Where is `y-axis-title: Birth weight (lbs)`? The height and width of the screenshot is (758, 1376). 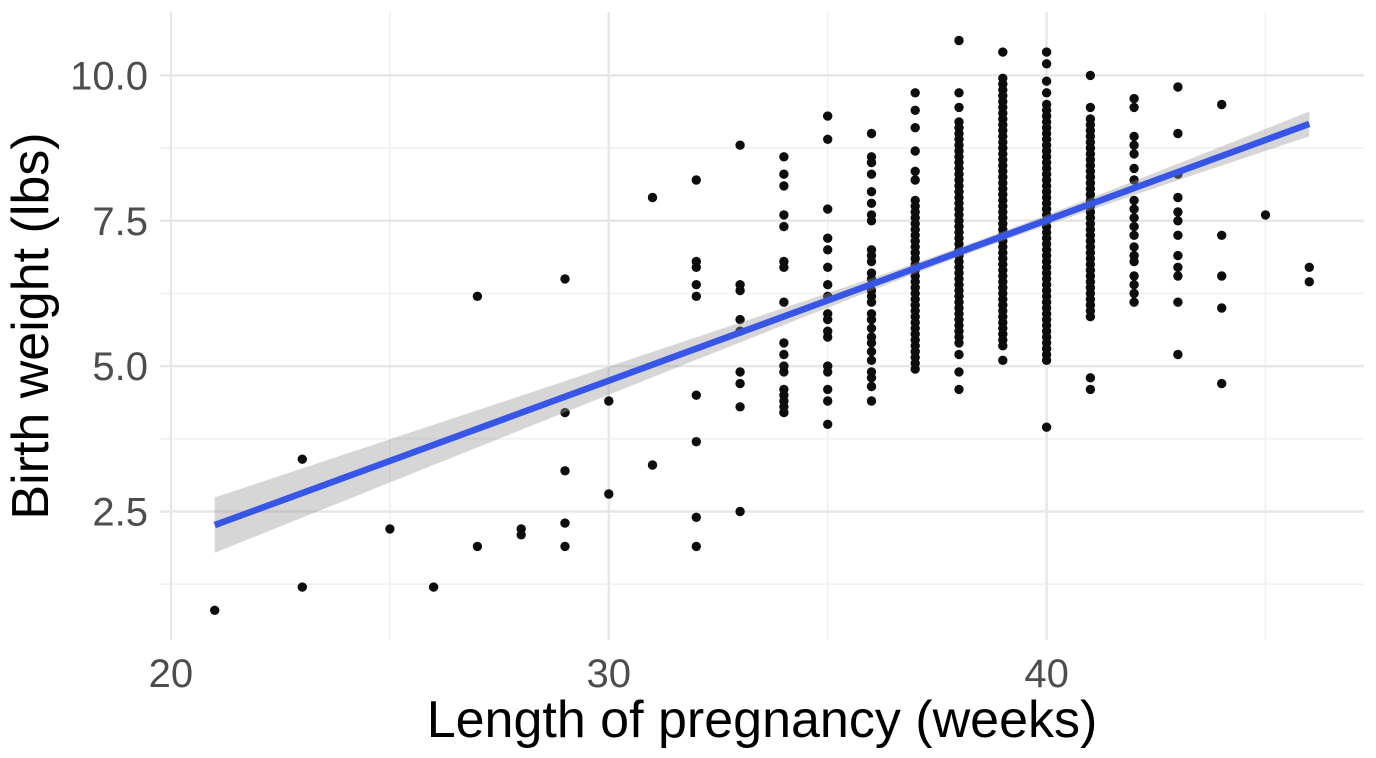 y-axis-title: Birth weight (lbs) is located at coordinates (31, 325).